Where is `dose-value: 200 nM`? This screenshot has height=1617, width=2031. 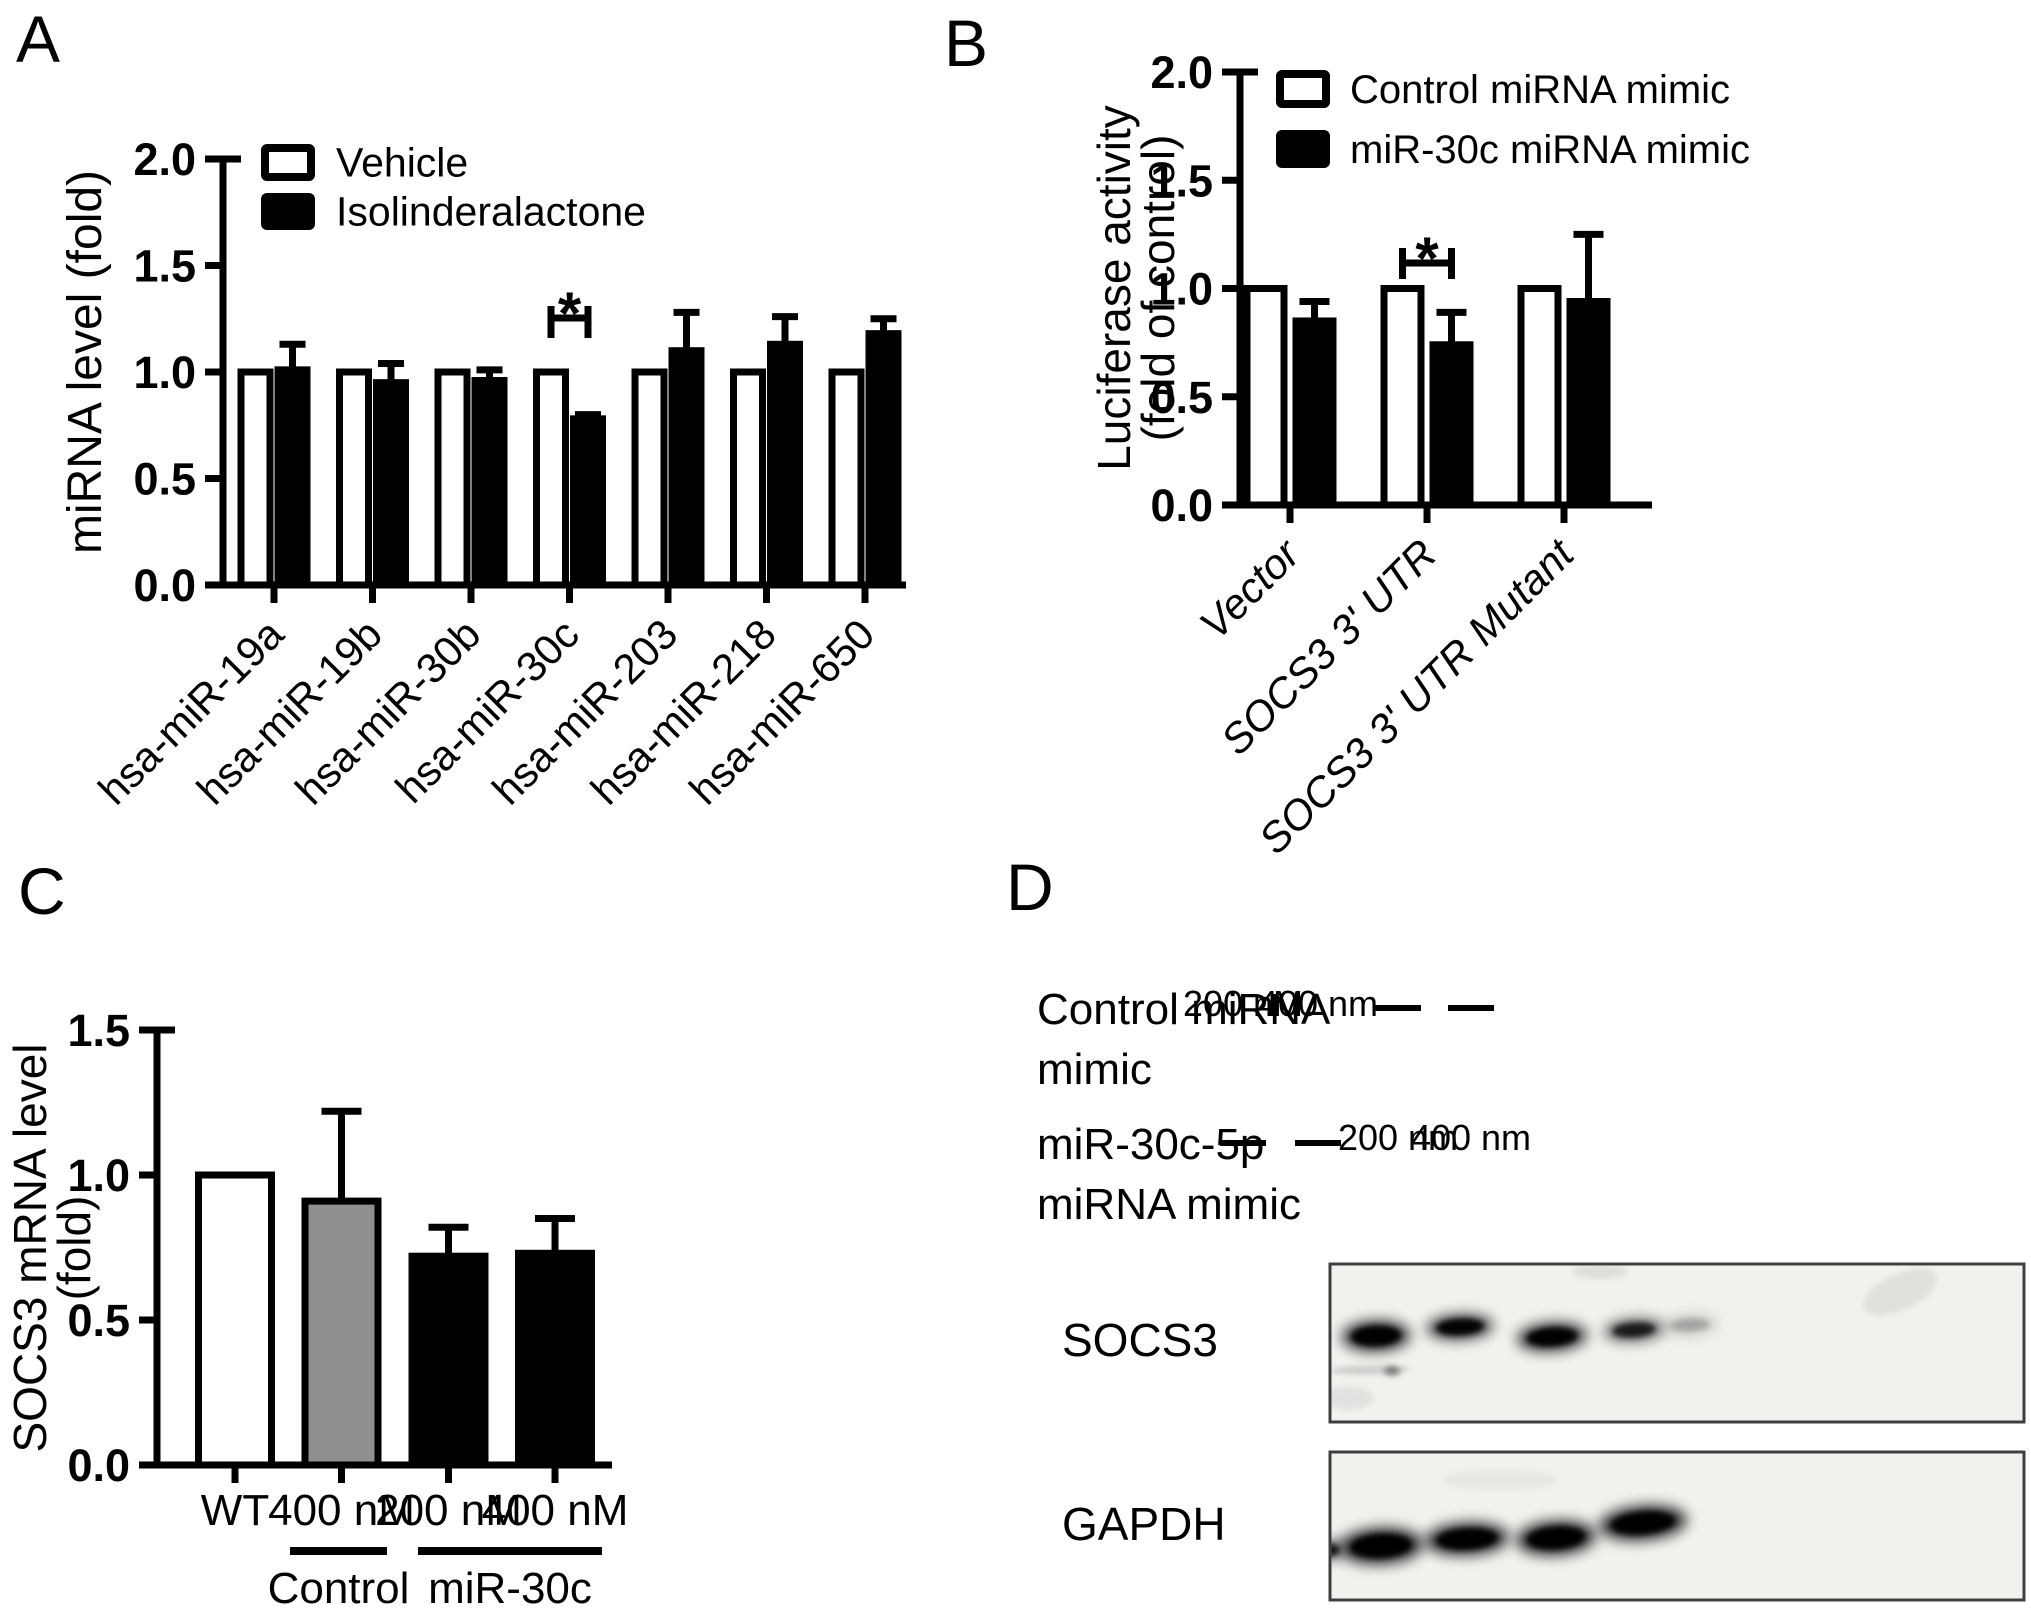 dose-value: 200 nM is located at coordinates (1243, 1003).